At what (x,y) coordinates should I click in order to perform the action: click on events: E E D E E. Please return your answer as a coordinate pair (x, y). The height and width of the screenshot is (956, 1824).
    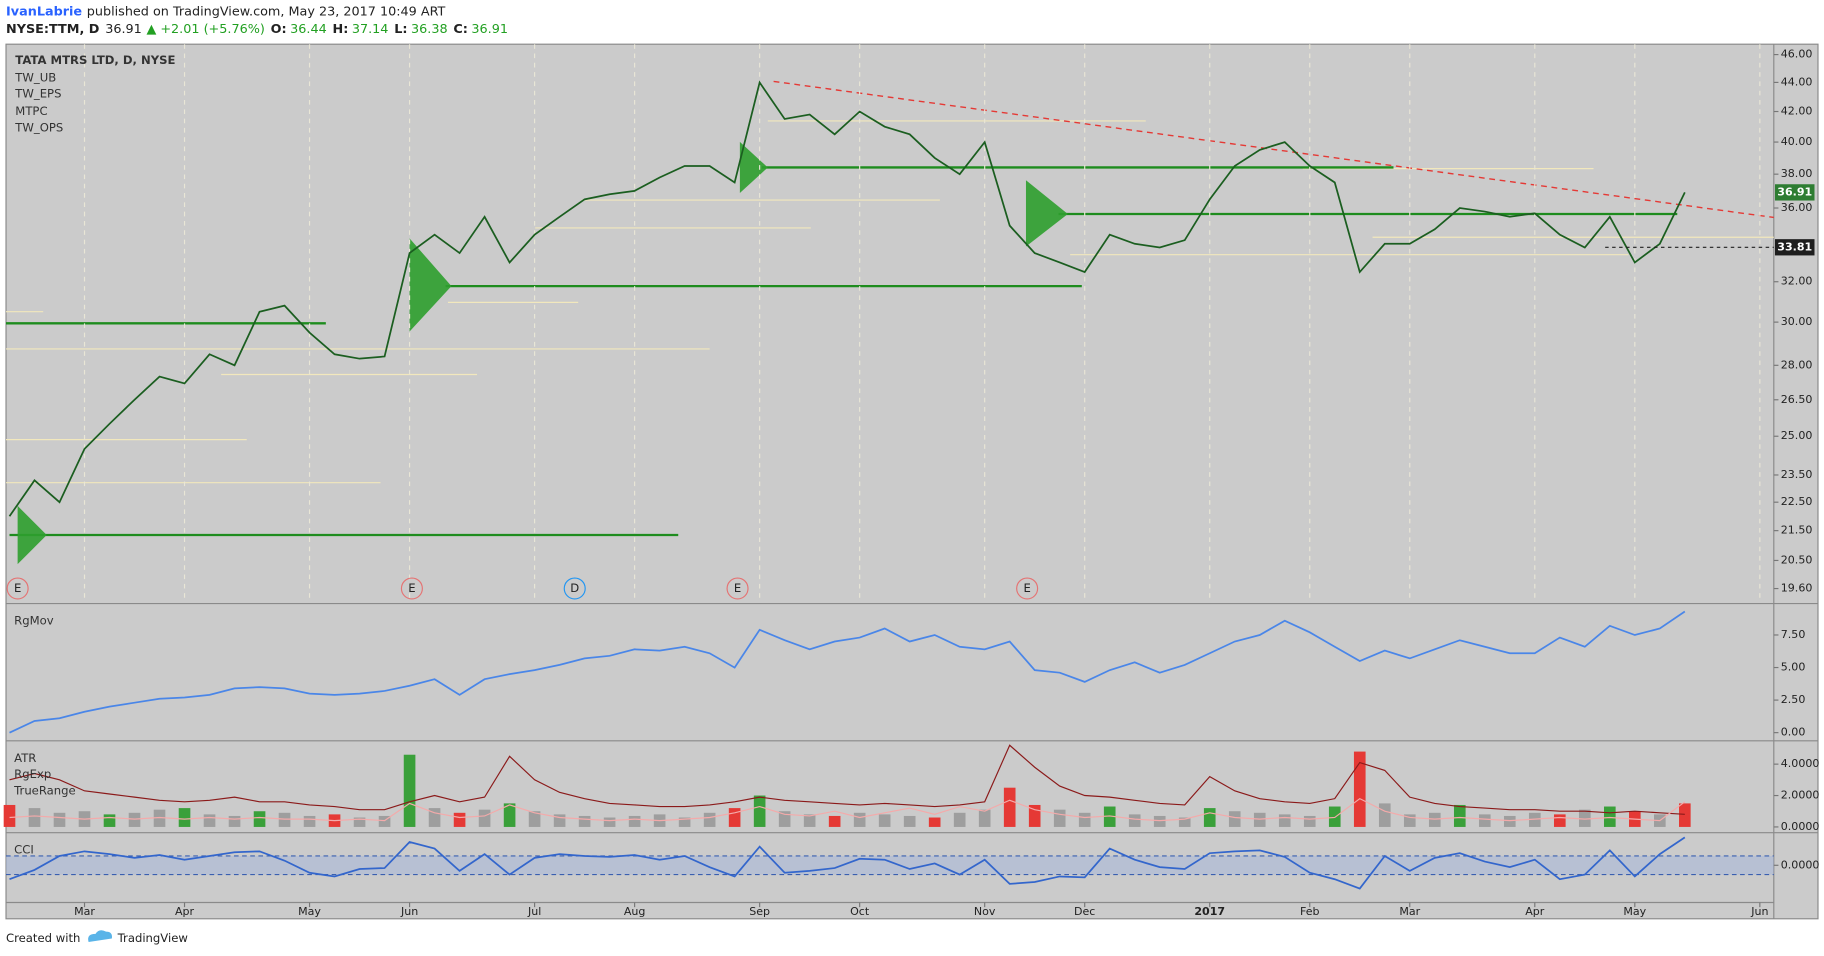
    Looking at the image, I should click on (522, 588).